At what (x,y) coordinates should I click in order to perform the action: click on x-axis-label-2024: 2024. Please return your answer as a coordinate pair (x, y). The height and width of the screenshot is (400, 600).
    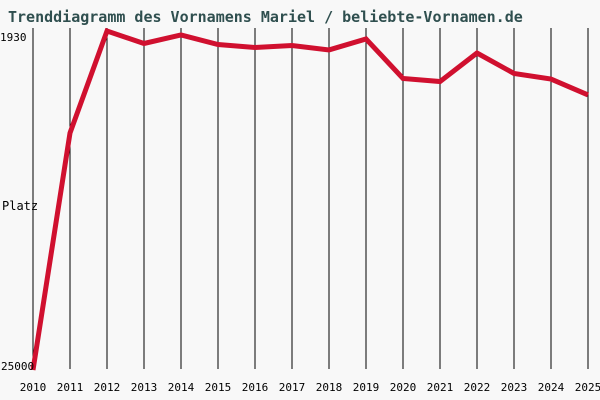
    Looking at the image, I should click on (551, 387).